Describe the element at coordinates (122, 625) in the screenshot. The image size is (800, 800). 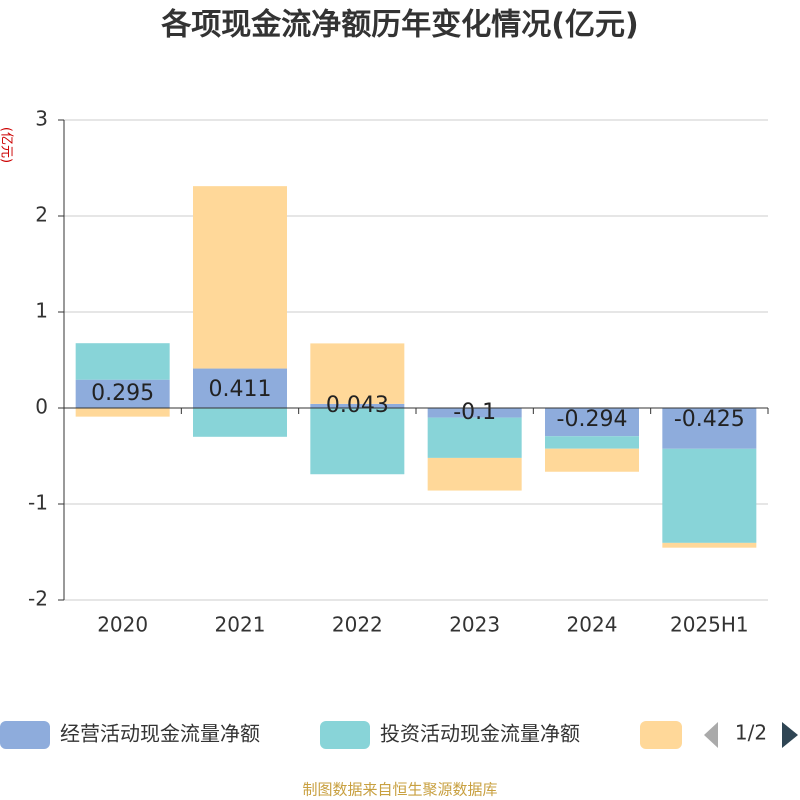
I see `x-tick-label: 2020` at that location.